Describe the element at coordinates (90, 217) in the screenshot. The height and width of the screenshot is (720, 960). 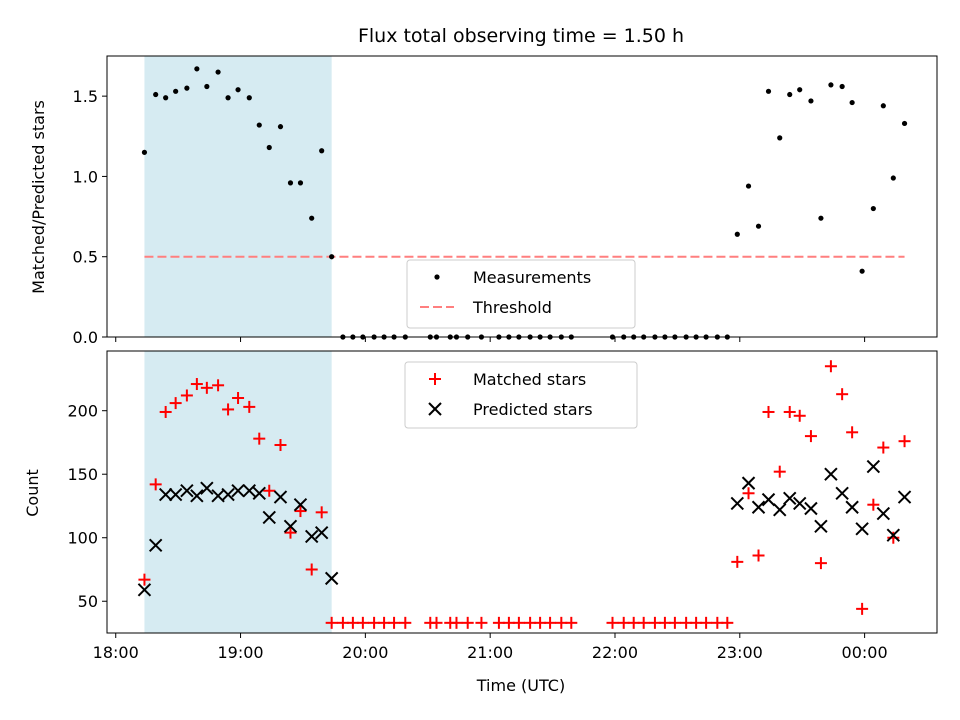
I see `top-y-axis: 0.0 0.5 1.0 1.5` at that location.